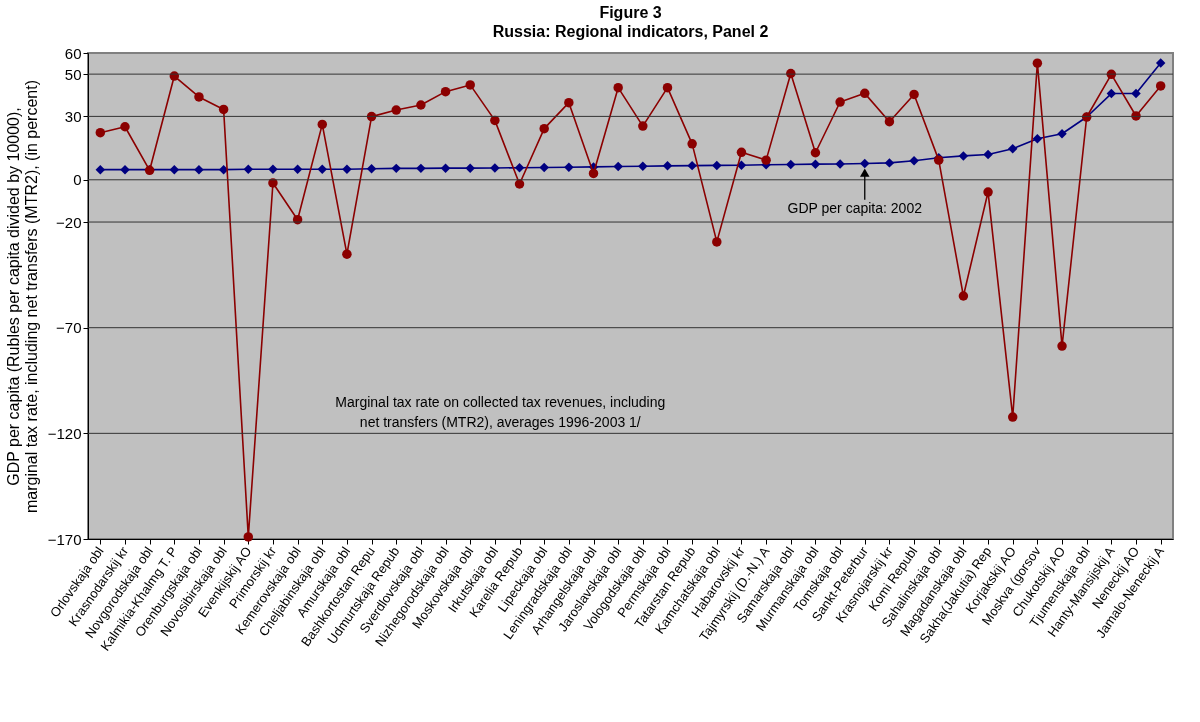 This screenshot has width=1200, height=722. I want to click on y-tick-label: 50, so click(73, 74).